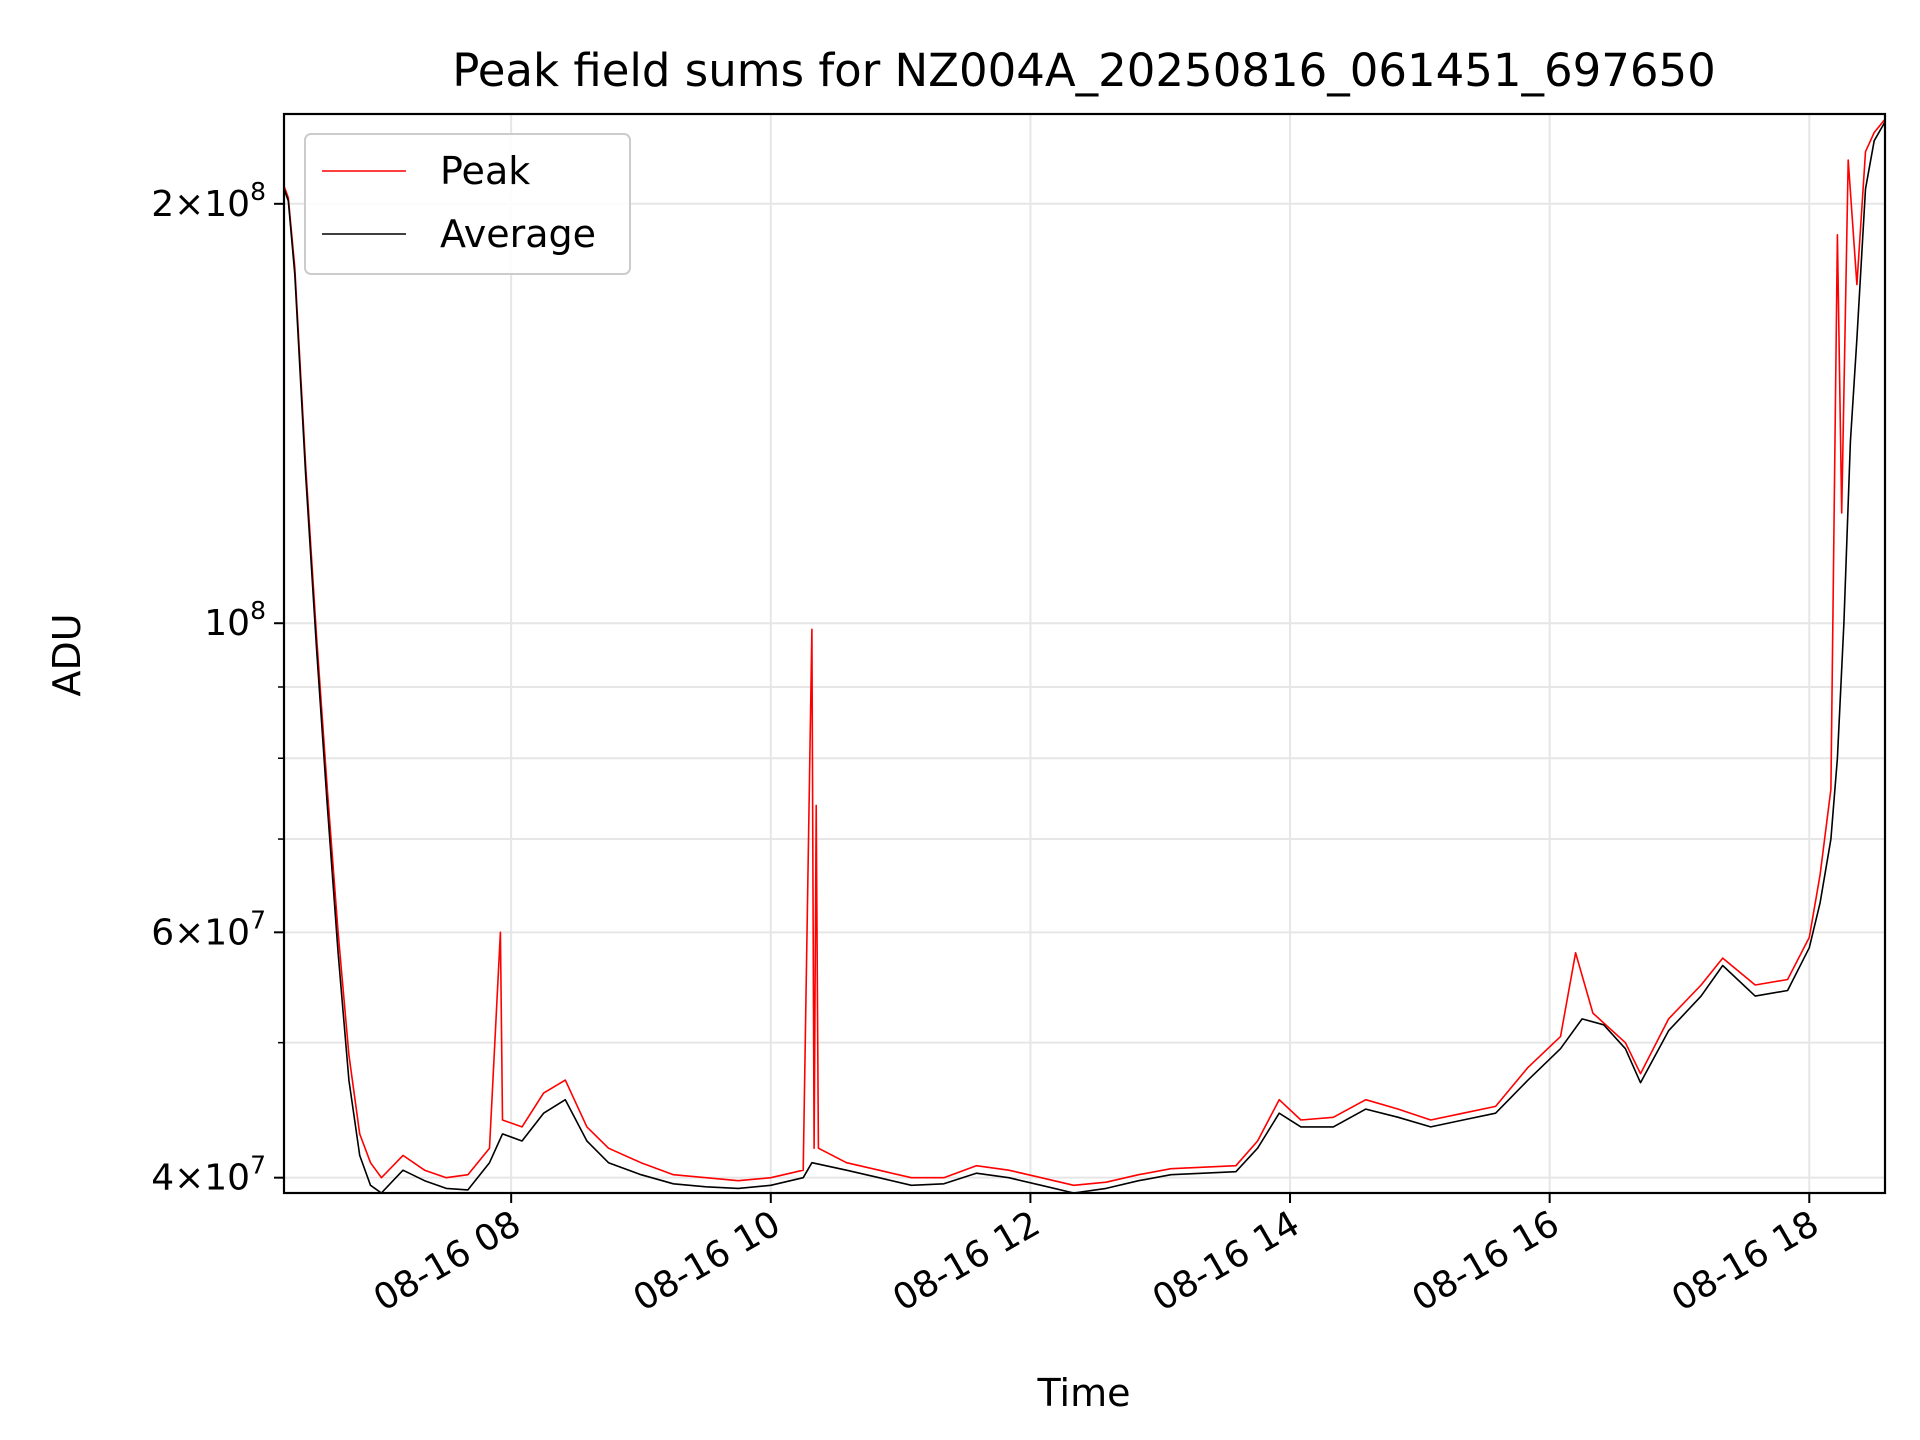  Describe the element at coordinates (208, 1175) in the screenshot. I see `y-tick-label: 4×107` at that location.